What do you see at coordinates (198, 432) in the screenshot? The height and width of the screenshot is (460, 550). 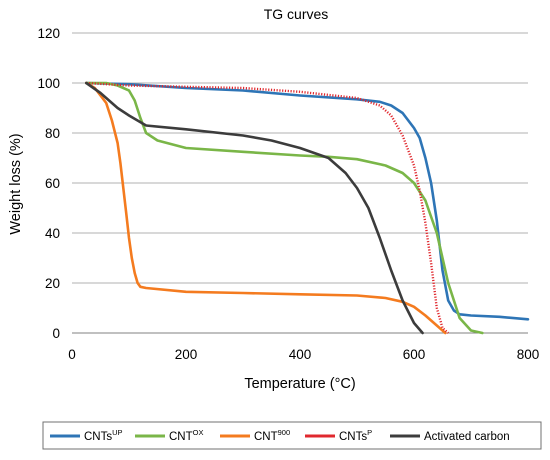 I see `legend-sup-1: OX` at bounding box center [198, 432].